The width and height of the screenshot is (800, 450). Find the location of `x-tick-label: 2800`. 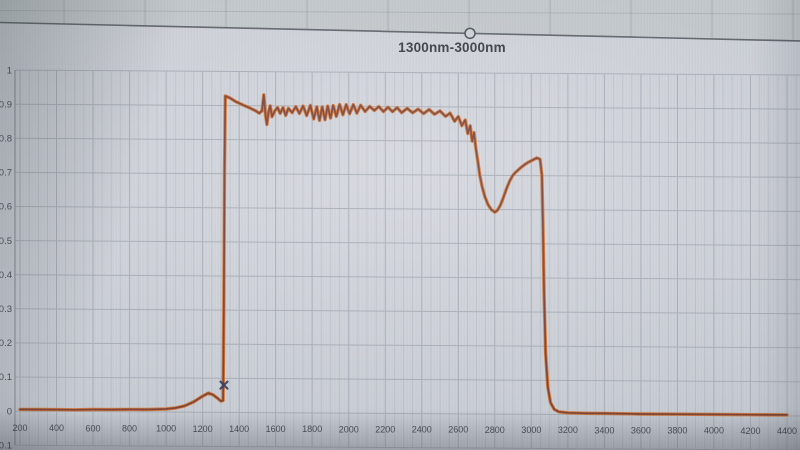

x-tick-label: 2800 is located at coordinates (495, 430).